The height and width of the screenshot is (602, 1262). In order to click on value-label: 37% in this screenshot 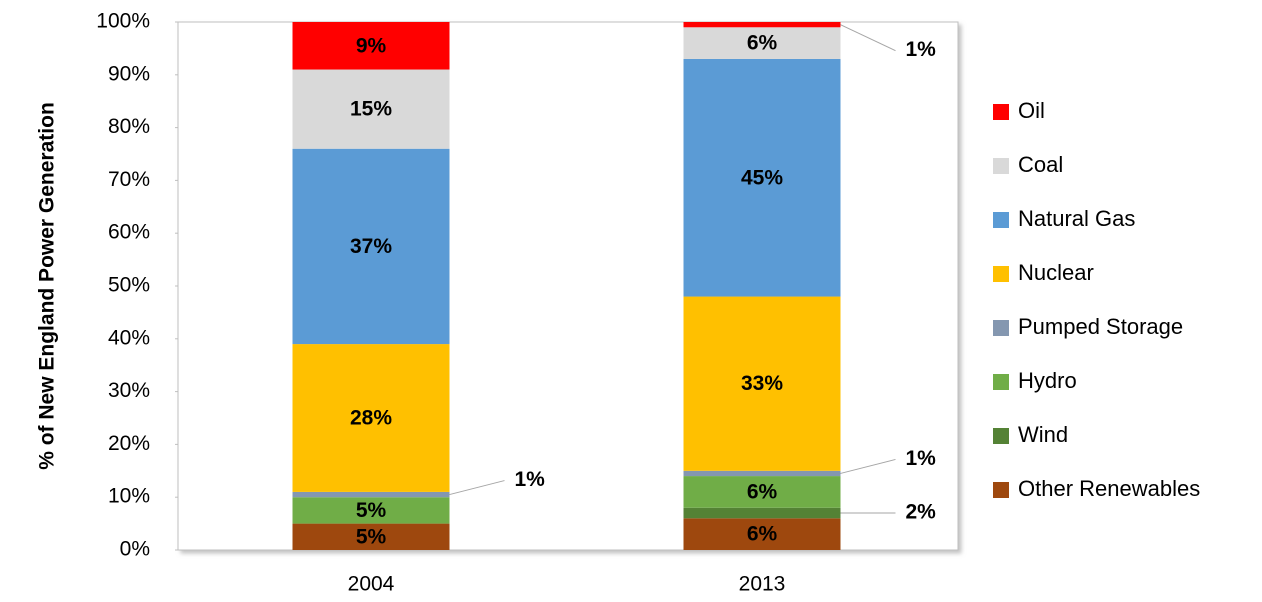, I will do `click(371, 246)`.